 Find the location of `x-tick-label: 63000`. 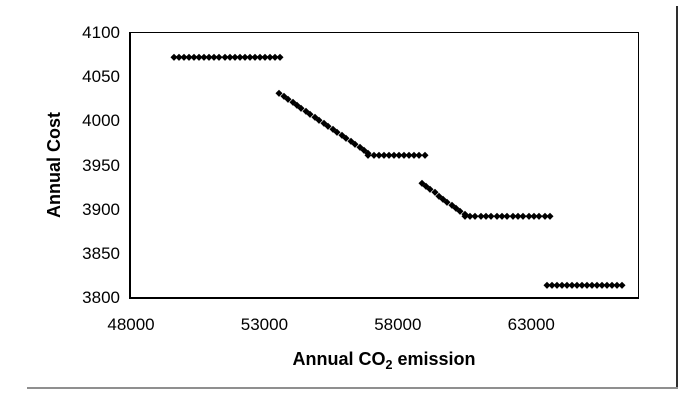

x-tick-label: 63000 is located at coordinates (531, 324).